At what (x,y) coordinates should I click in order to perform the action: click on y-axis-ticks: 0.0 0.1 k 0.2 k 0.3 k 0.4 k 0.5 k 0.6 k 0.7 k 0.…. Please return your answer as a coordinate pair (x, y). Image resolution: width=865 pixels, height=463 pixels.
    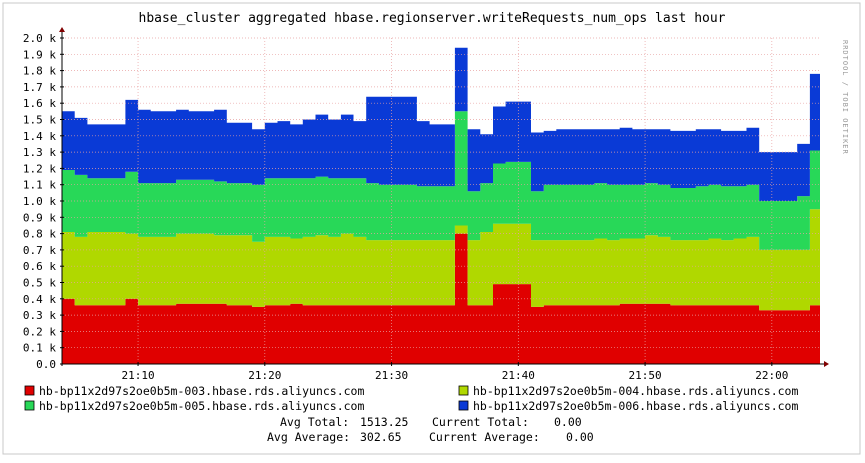
    Looking at the image, I should click on (43, 201).